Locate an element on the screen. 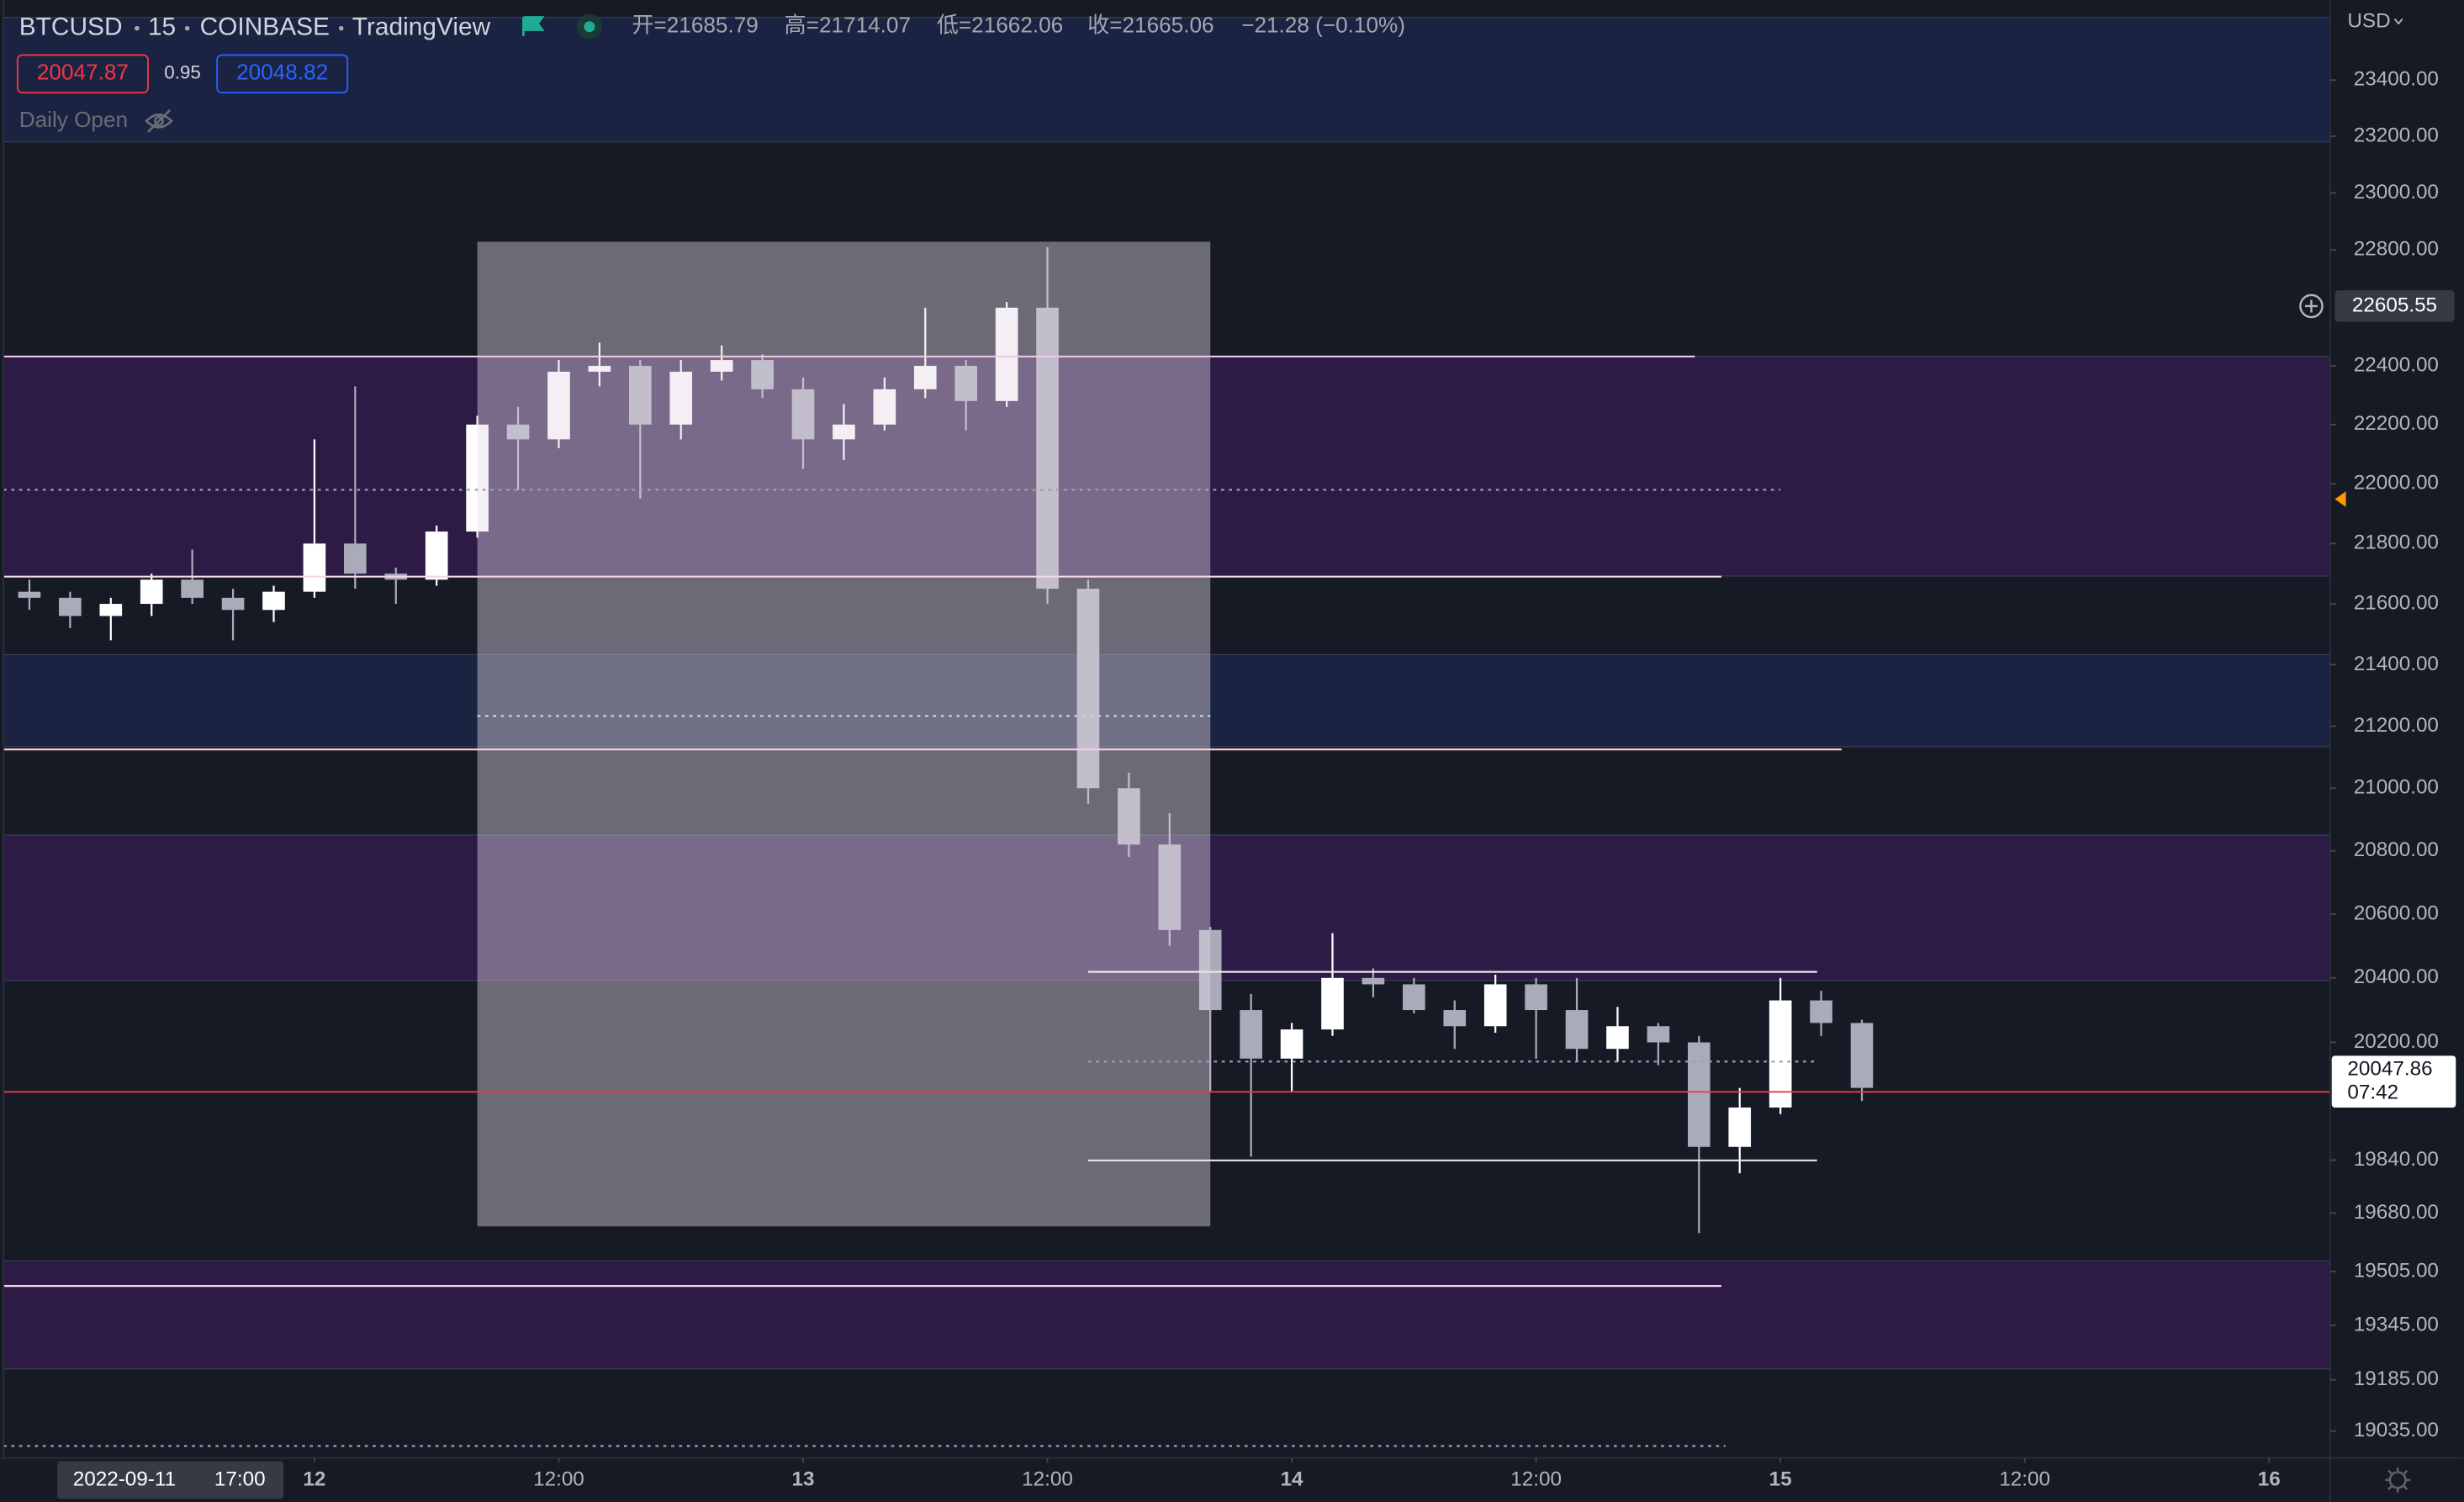 This screenshot has width=2464, height=1502. add-alert-plus is located at coordinates (2311, 306).